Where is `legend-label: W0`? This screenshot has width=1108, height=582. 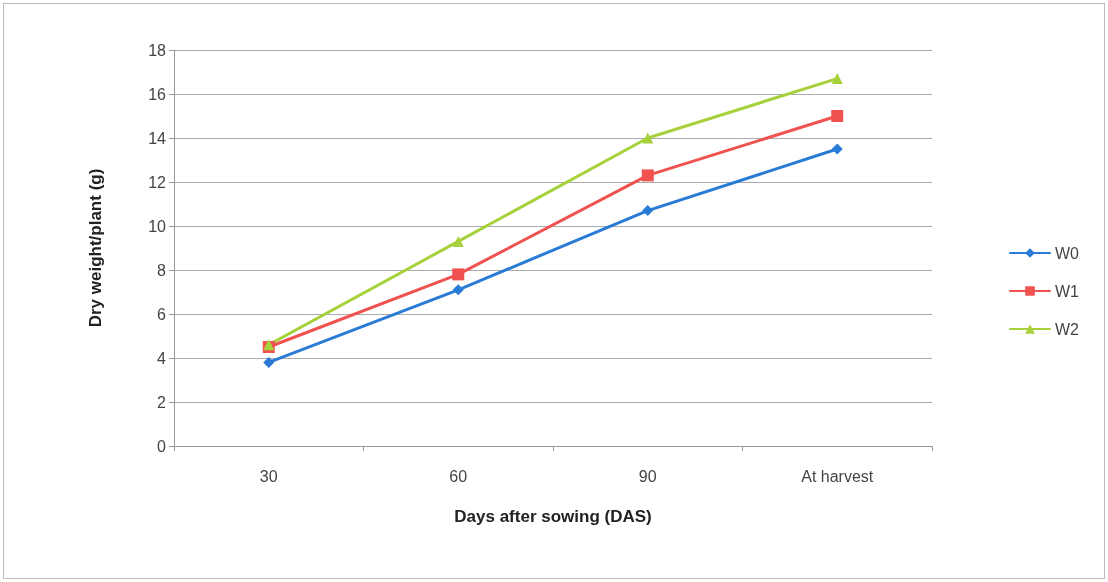 legend-label: W0 is located at coordinates (1067, 253).